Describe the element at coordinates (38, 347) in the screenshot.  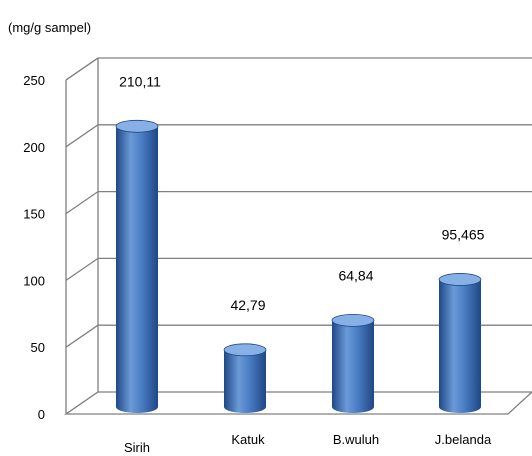
I see `y-tick-label: 50` at that location.